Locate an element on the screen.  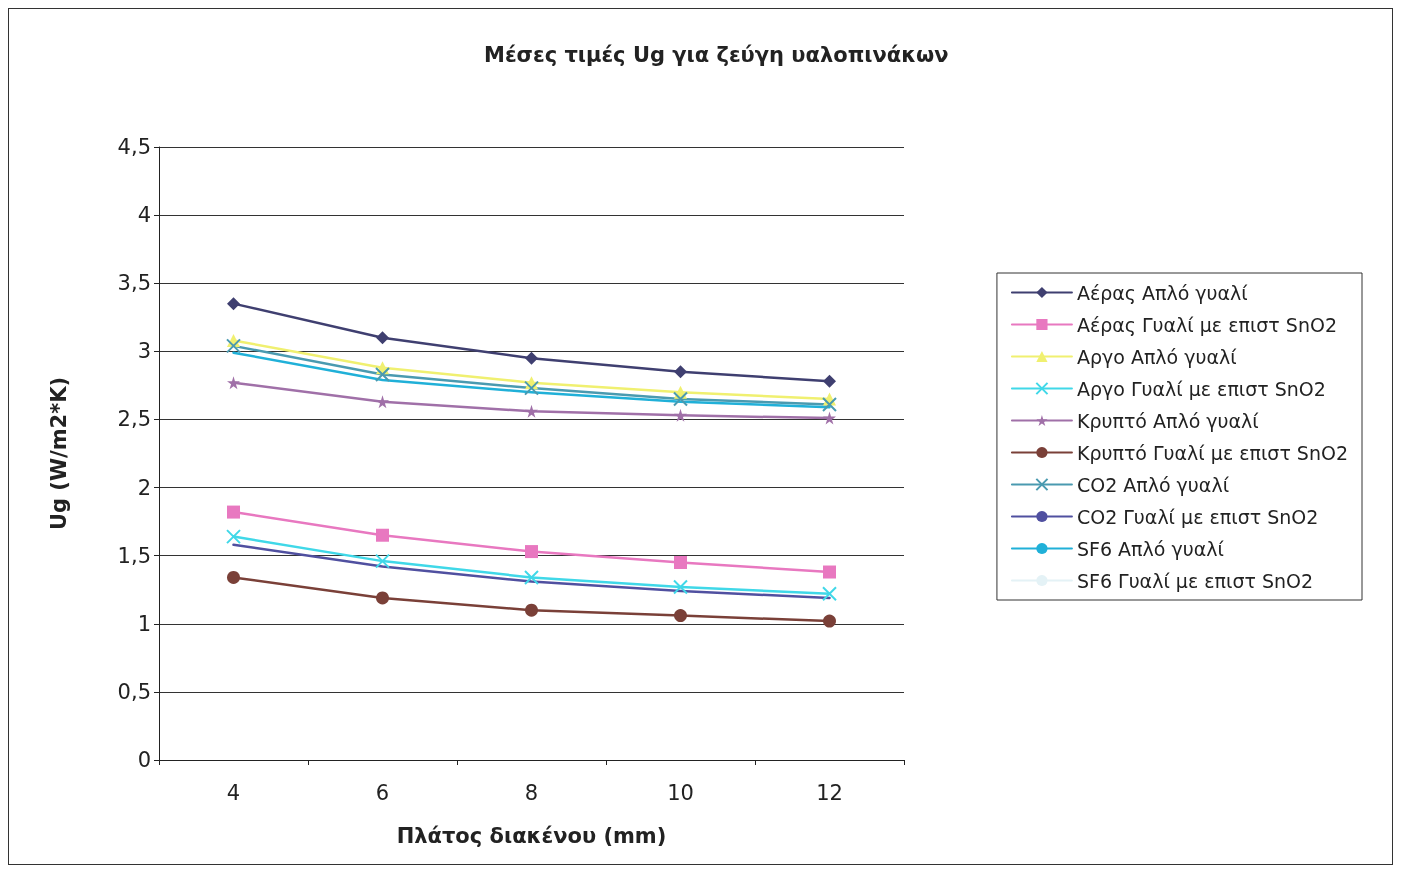
legend-label: CO2 Απλό γυαλί is located at coordinates (1153, 484).